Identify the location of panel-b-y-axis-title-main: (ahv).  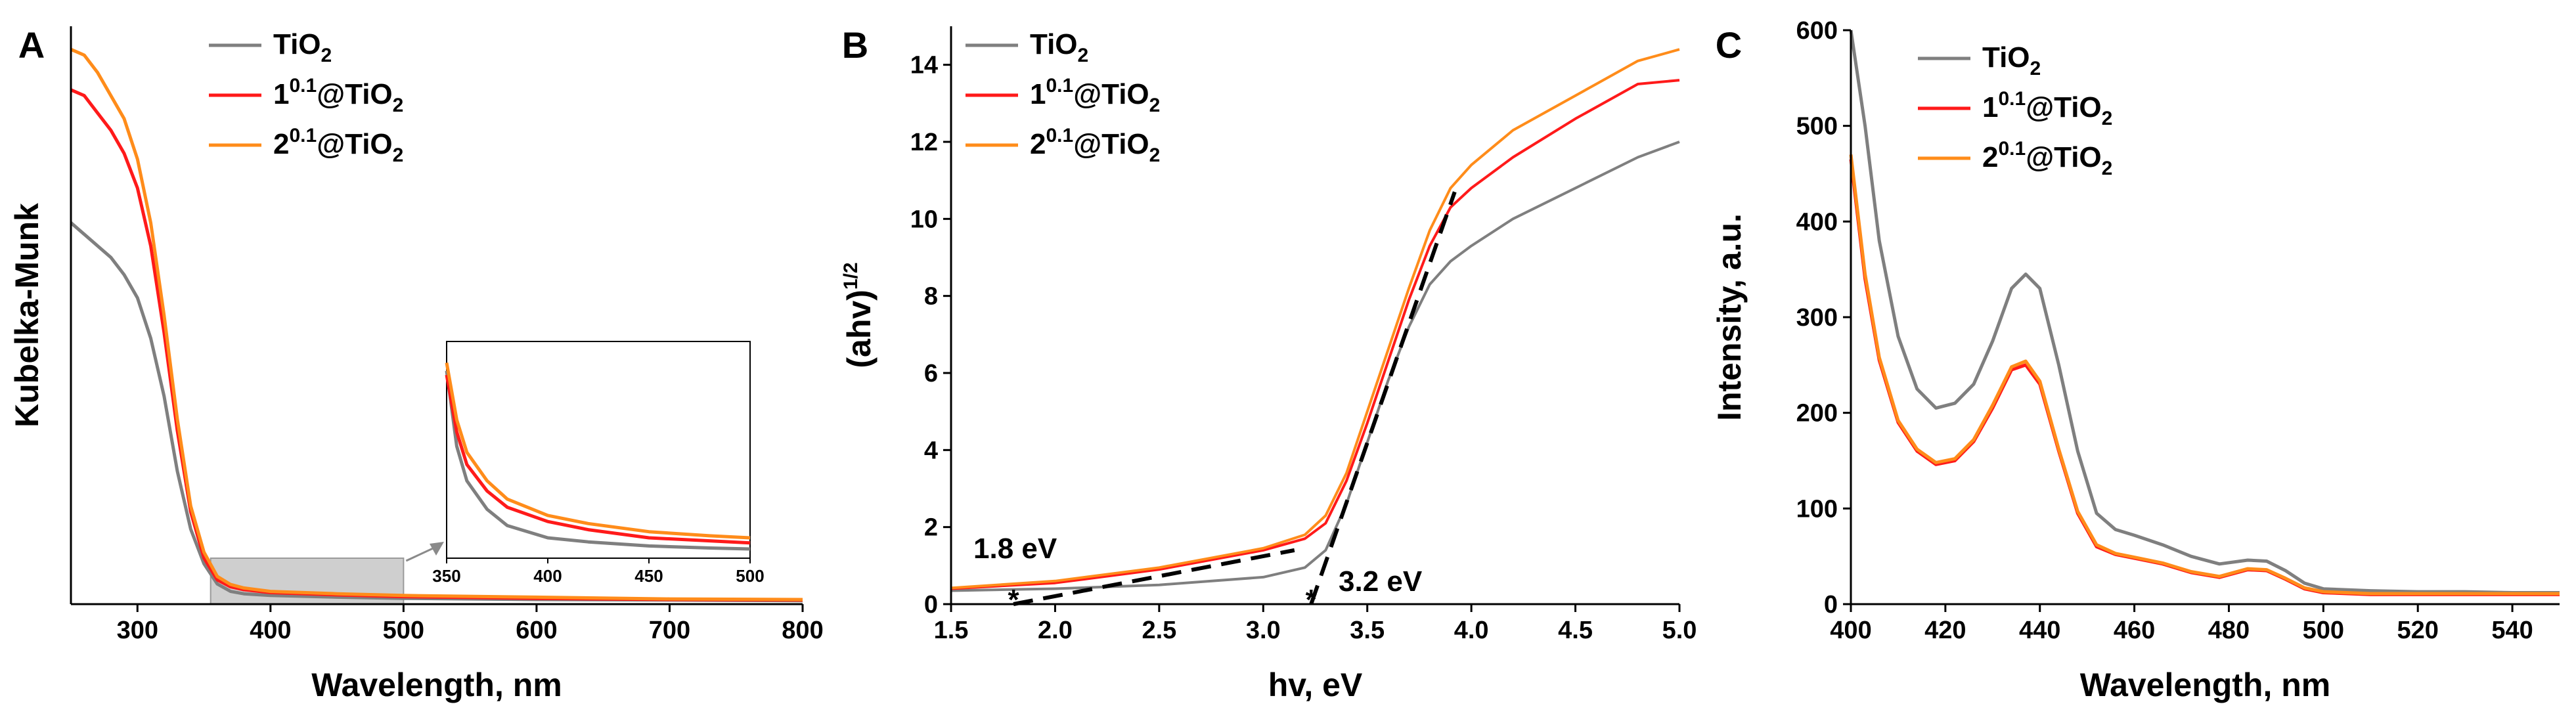
(859, 329).